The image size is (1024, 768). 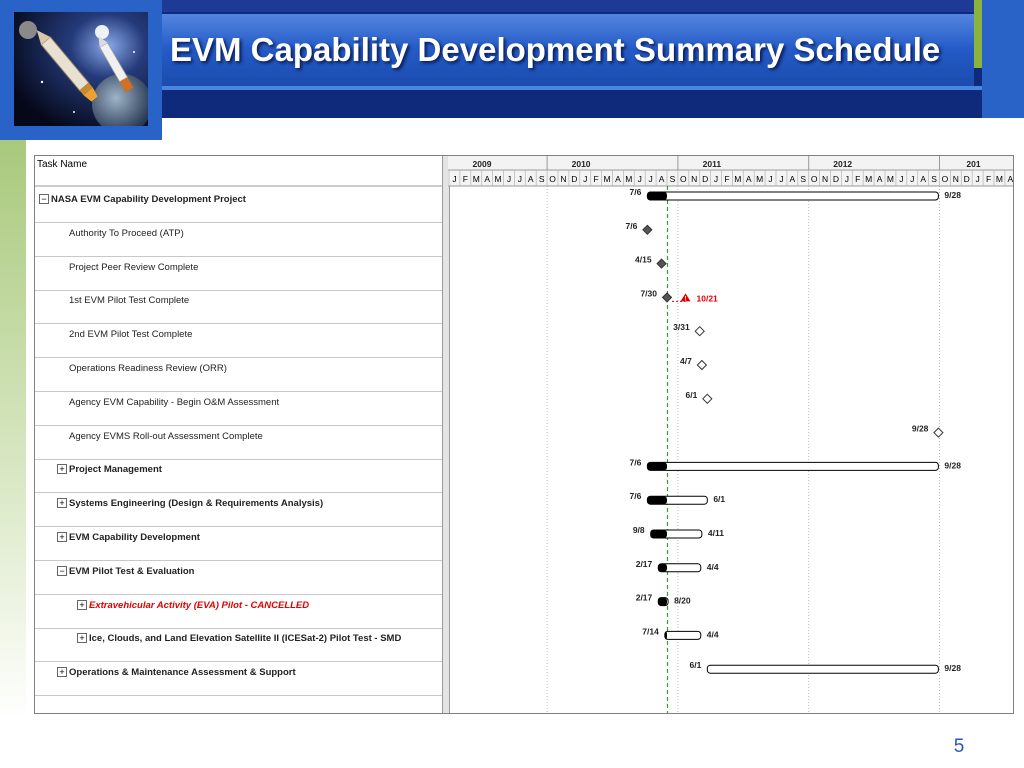 What do you see at coordinates (482, 164) in the screenshot?
I see `year-label: 2009` at bounding box center [482, 164].